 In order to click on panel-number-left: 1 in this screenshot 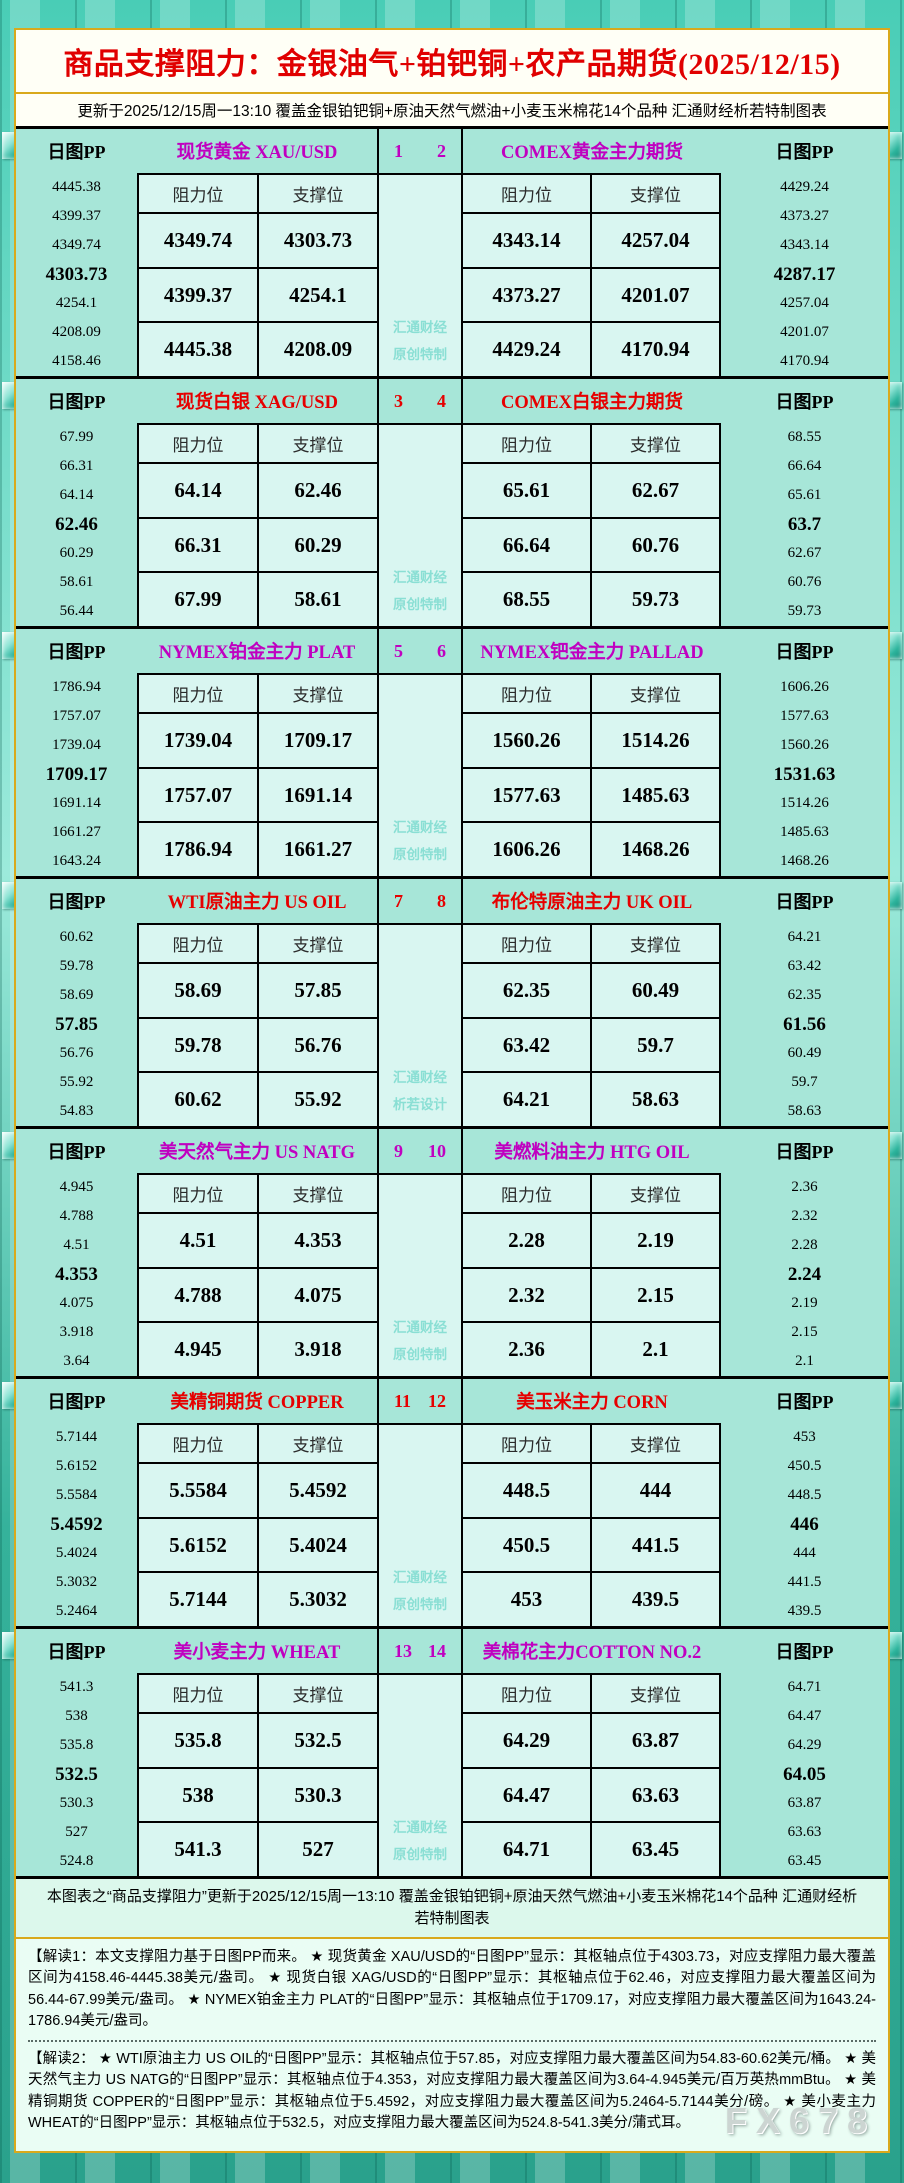, I will do `click(398, 150)`.